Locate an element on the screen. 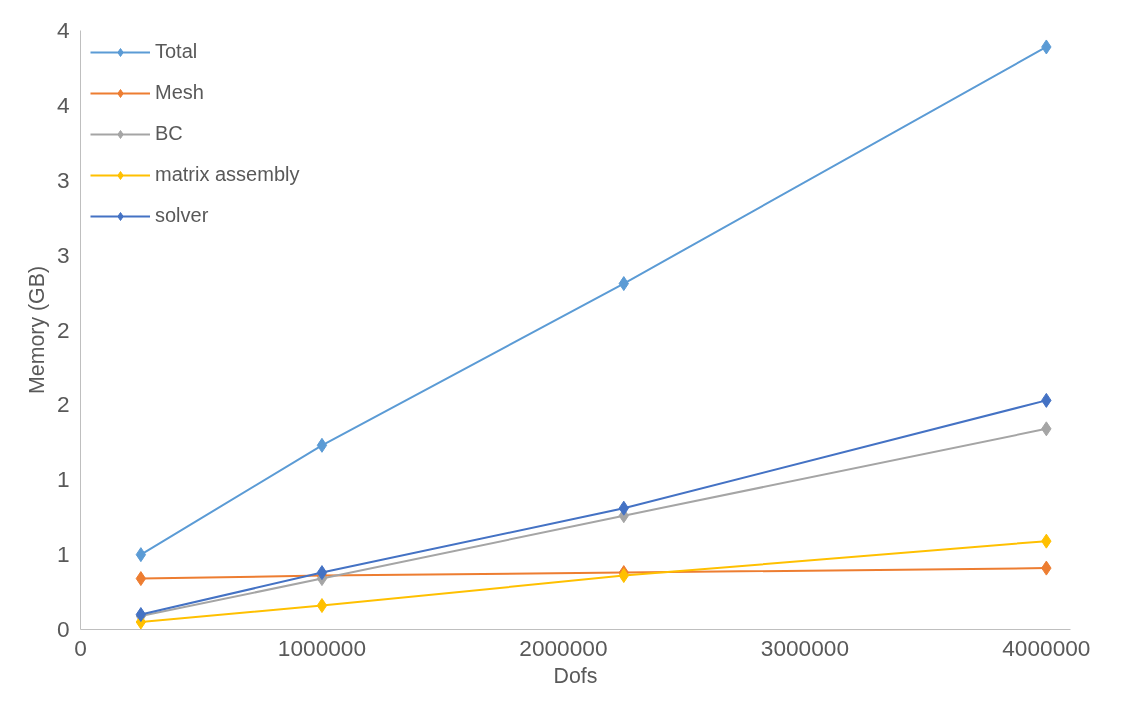 The height and width of the screenshot is (701, 1134). x-axis-title: Dofs is located at coordinates (575, 675).